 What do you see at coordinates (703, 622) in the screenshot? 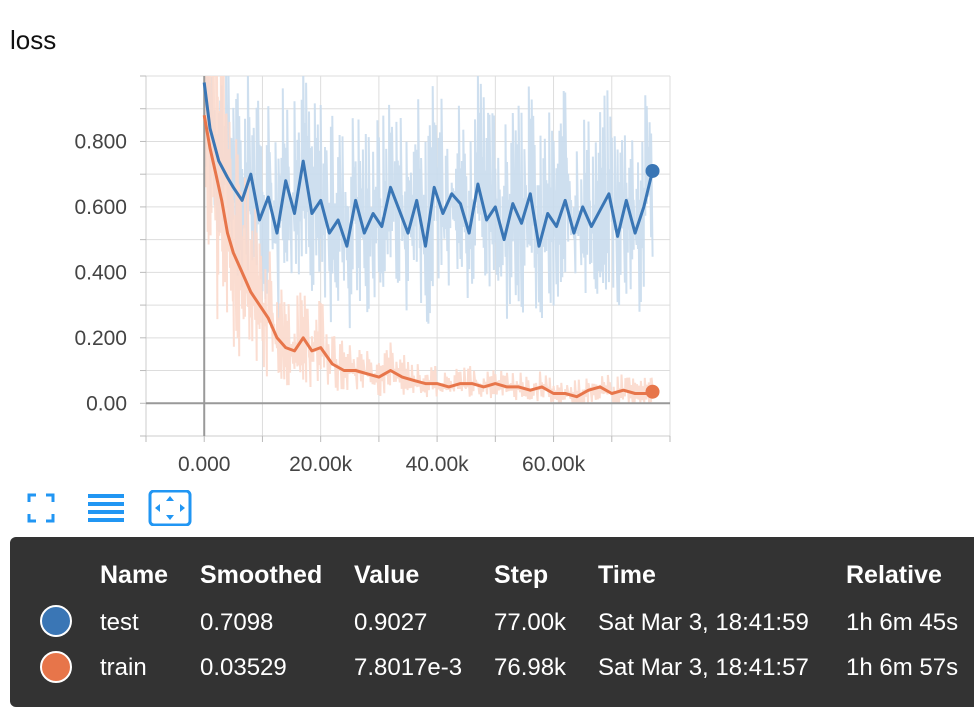
I see `row-test-time: Sat Mar 3, 18:41:59` at bounding box center [703, 622].